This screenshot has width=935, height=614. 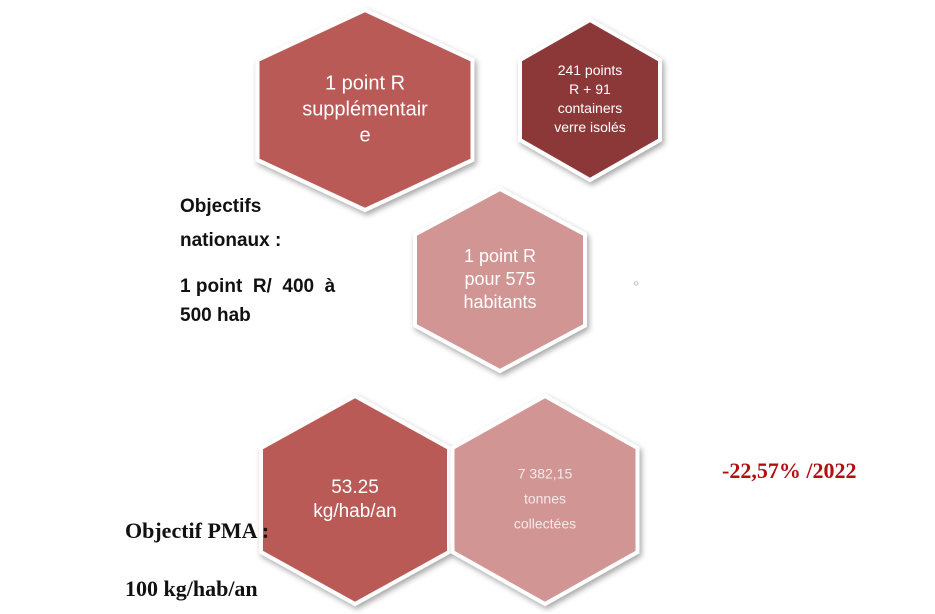 What do you see at coordinates (499, 302) in the screenshot?
I see `hexagon-text: habitants` at bounding box center [499, 302].